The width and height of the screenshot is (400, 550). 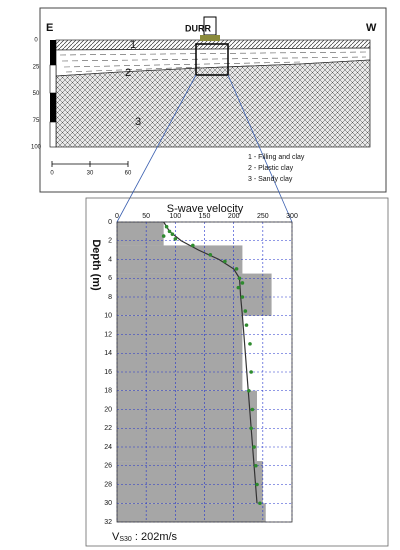 I want to click on depth-bar, so click(x=53, y=94).